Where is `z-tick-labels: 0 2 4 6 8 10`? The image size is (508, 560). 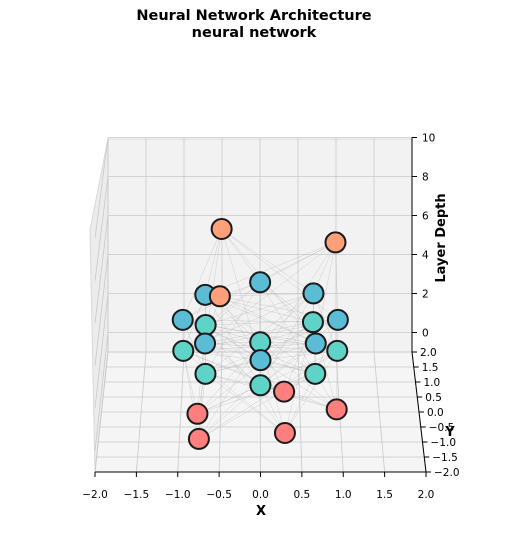
z-tick-labels: 0 2 4 6 8 10 is located at coordinates (423, 236).